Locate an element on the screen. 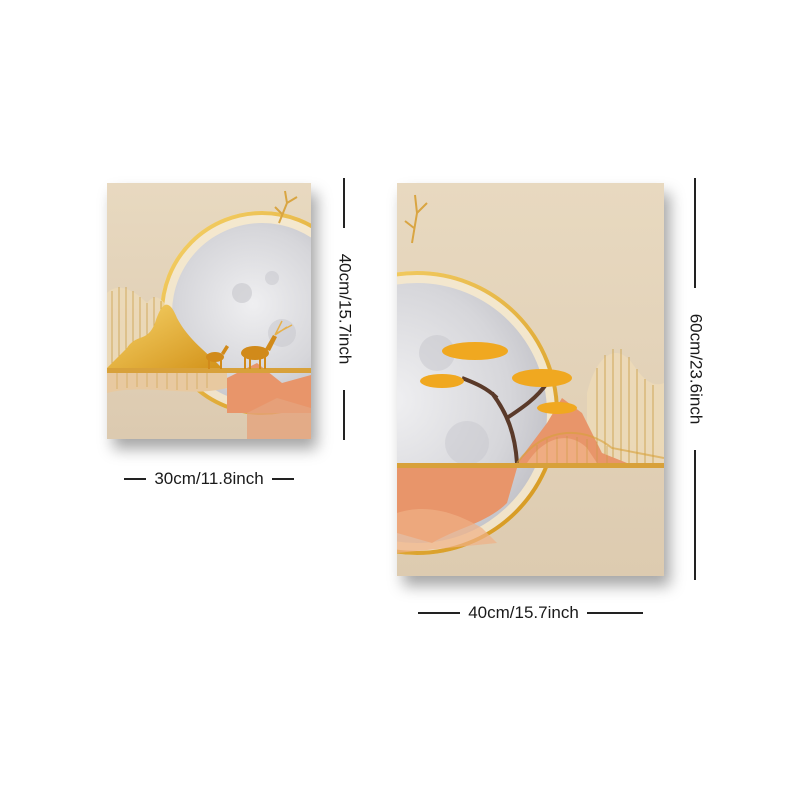  small-canvas-artwork is located at coordinates (209, 311).